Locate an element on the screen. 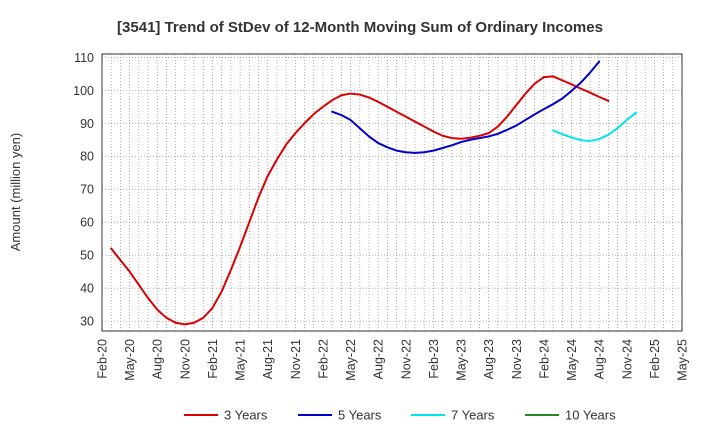 This screenshot has height=445, width=720. legend: 3 Years 5 Years 7 Years 10 Years is located at coordinates (400, 415).